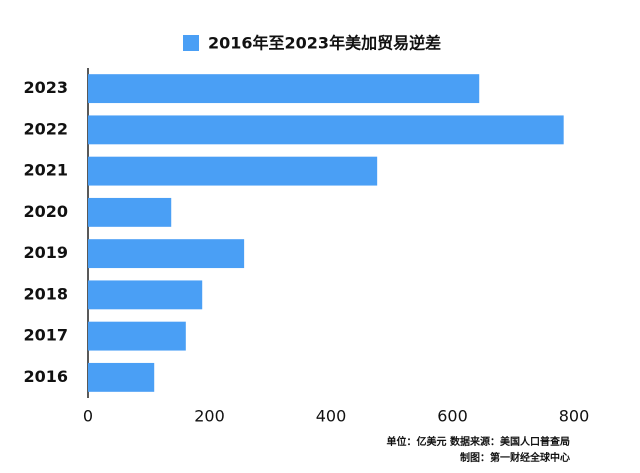 The width and height of the screenshot is (640, 473). Describe the element at coordinates (45, 87) in the screenshot. I see `y-tick-label: 2023` at that location.